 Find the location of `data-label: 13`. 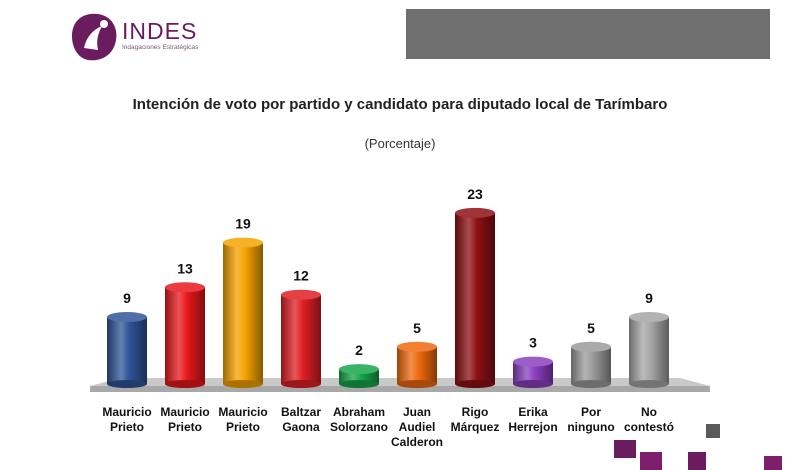

data-label: 13 is located at coordinates (185, 268).